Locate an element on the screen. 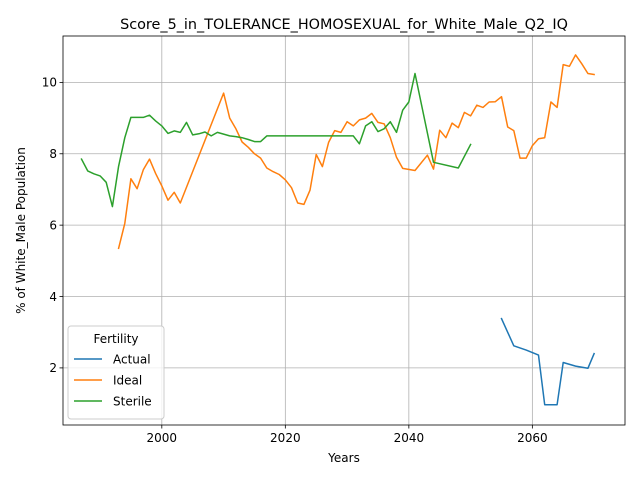 The width and height of the screenshot is (640, 480). y-axis: 2 4 6 8 10 is located at coordinates (52, 225).